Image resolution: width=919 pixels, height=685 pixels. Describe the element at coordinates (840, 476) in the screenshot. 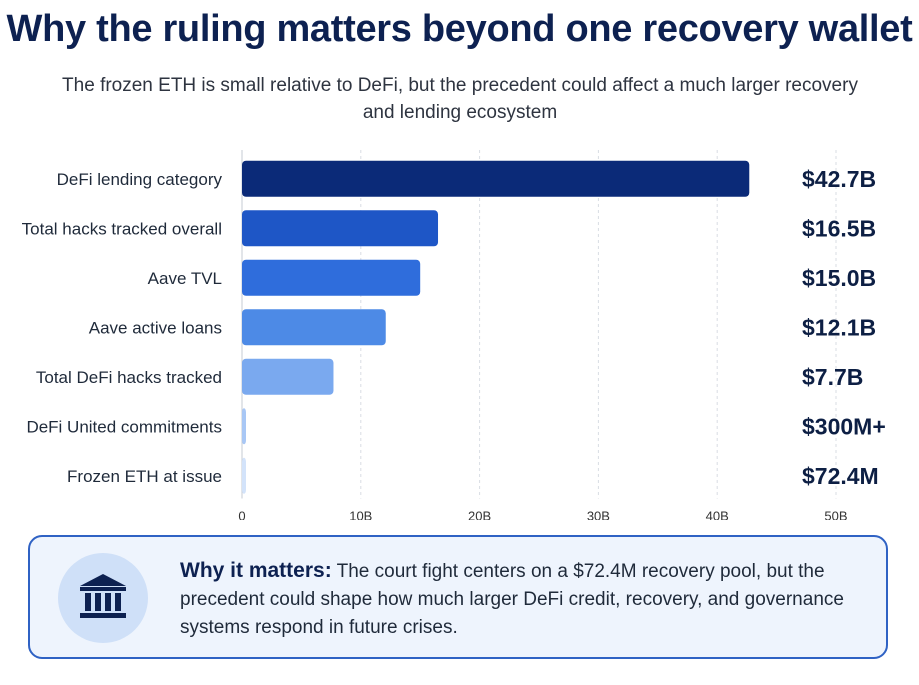

I see `value-label: $72.4M` at that location.